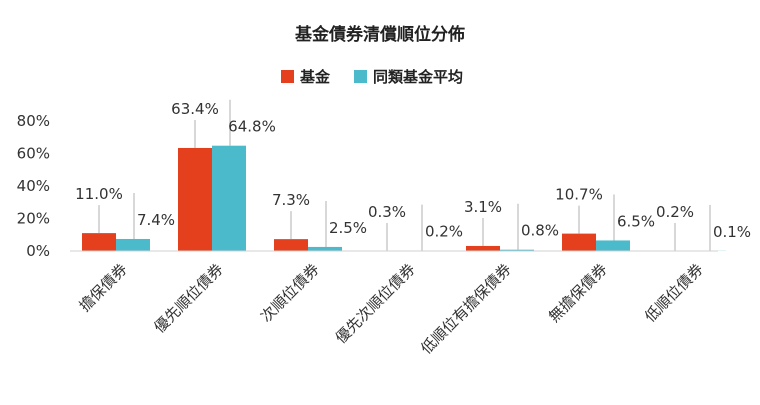 The image size is (760, 405). What do you see at coordinates (348, 228) in the screenshot?
I see `data-label-peer-average: 2.5%` at bounding box center [348, 228].